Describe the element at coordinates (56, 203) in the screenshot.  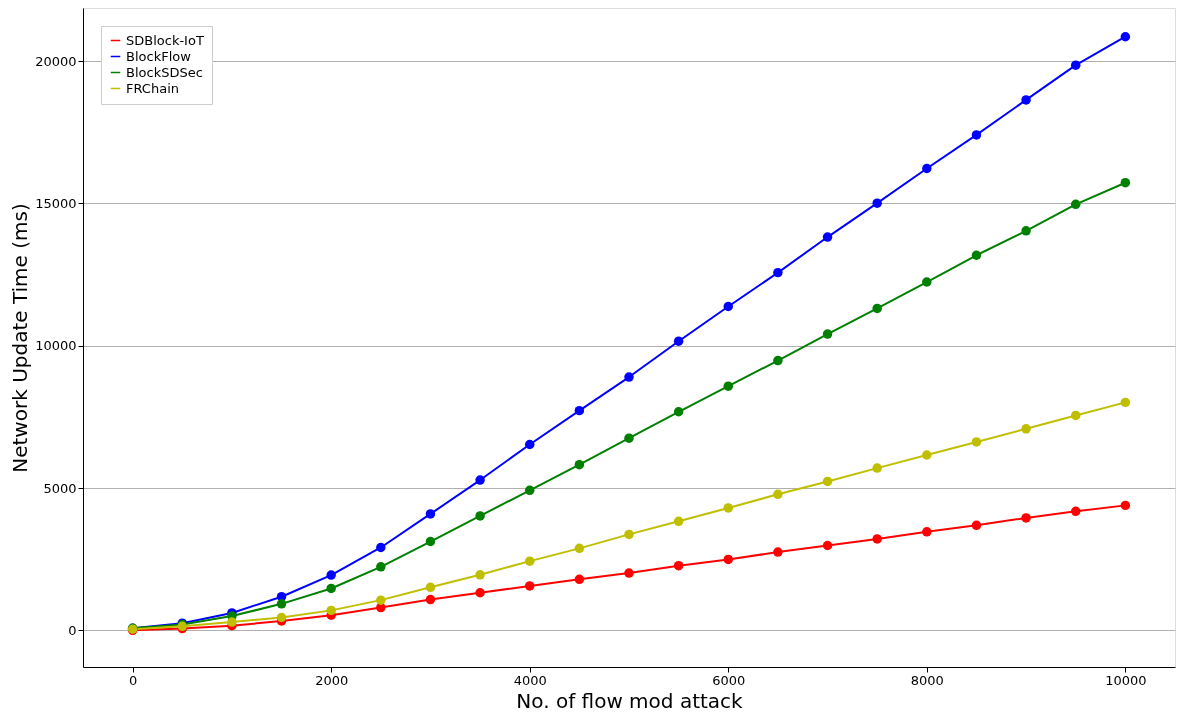
I see `y-tick-label: 15000` at that location.